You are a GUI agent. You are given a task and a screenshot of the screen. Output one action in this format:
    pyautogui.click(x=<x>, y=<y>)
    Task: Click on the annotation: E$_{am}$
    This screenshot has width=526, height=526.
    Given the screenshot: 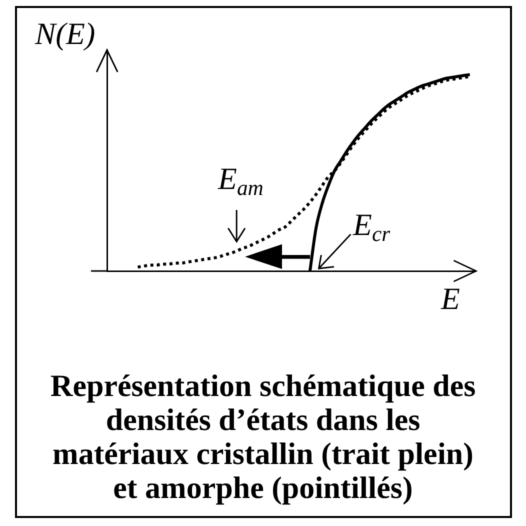 What is the action you would take?
    pyautogui.click(x=241, y=180)
    